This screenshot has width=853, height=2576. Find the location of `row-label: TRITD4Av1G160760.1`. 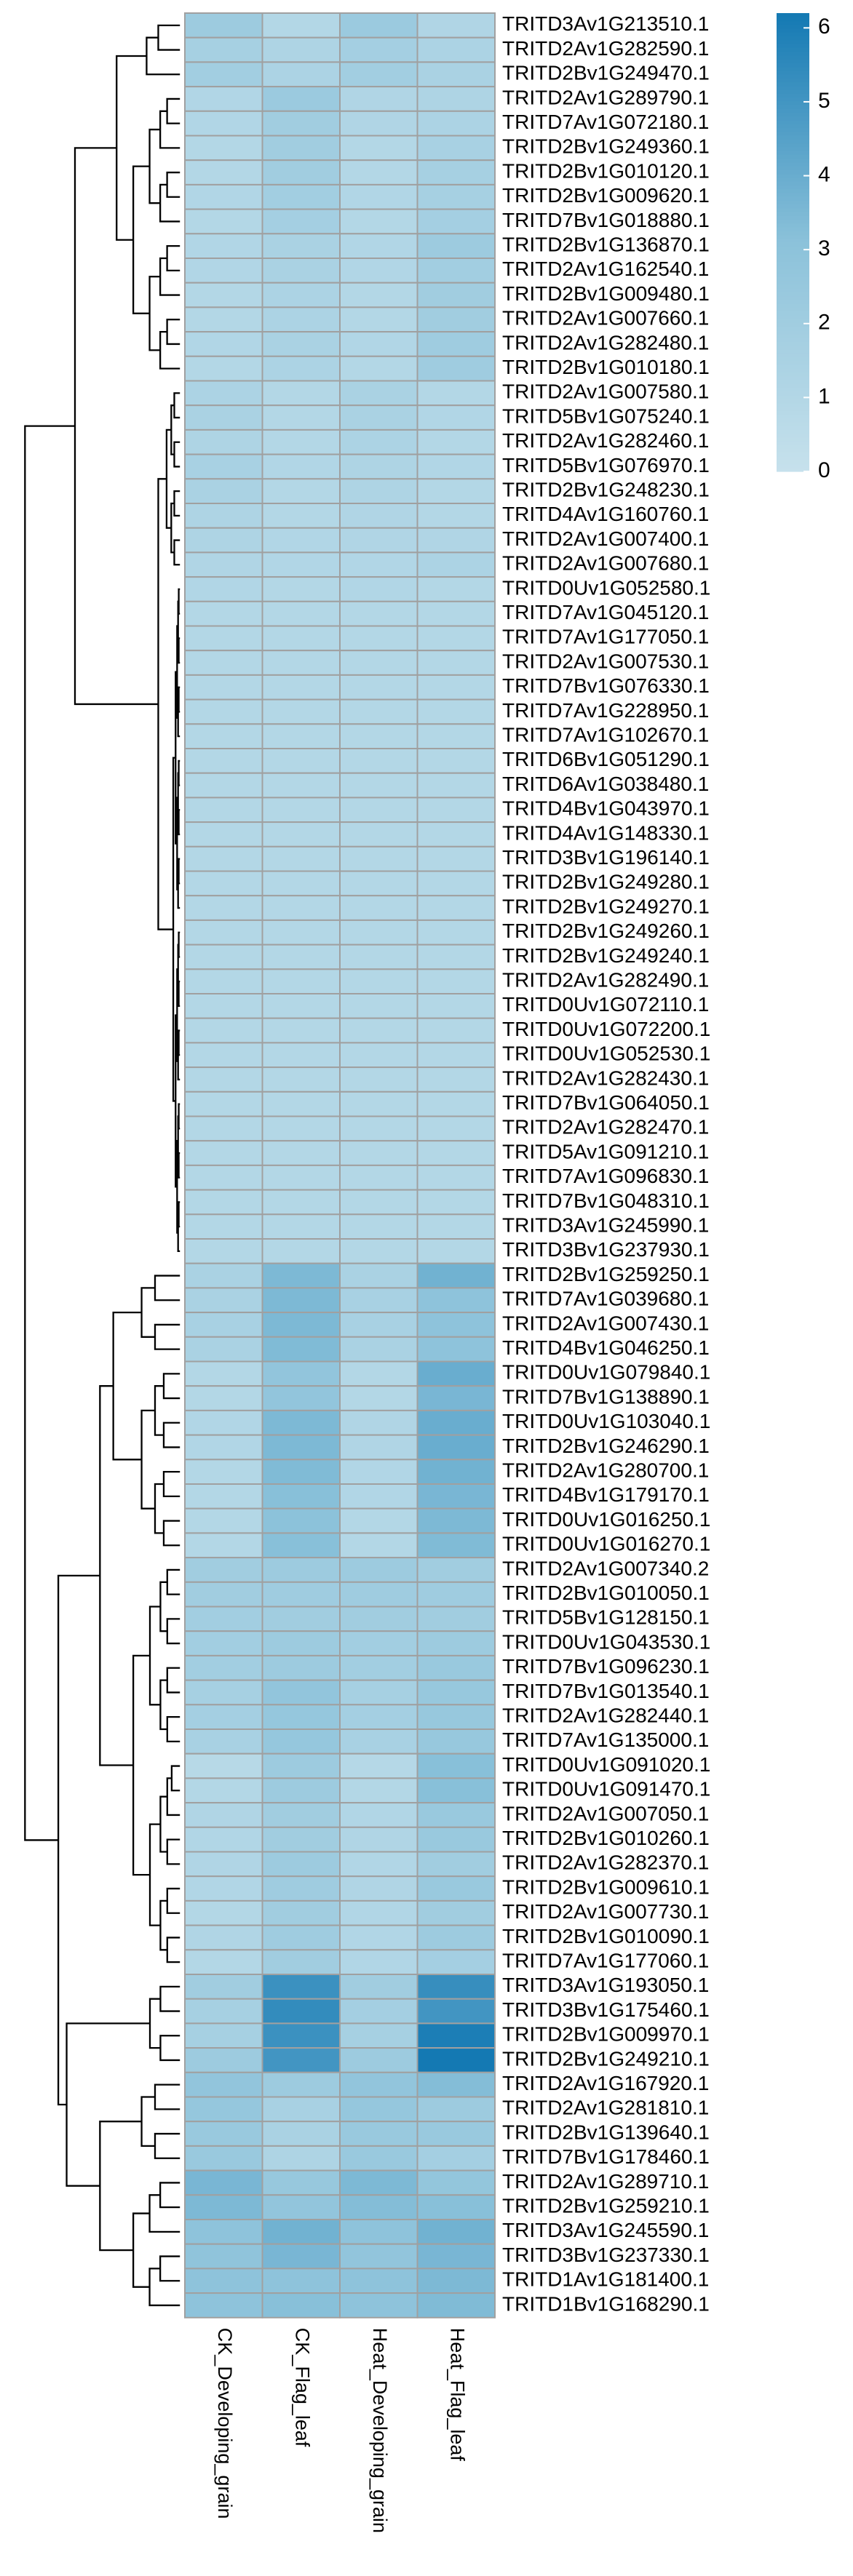

row-label: TRITD4Av1G160760.1 is located at coordinates (605, 514).